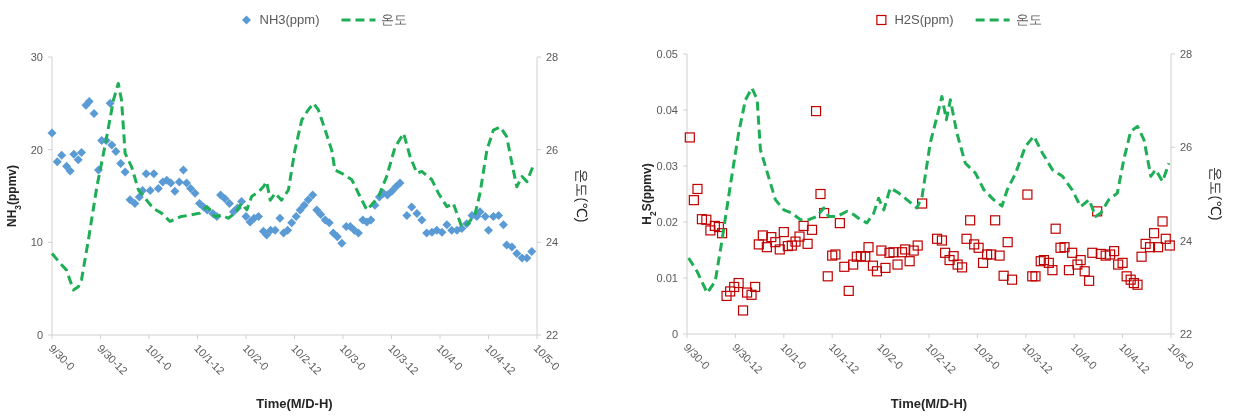  I want to click on y-tick-label: 0.05, so click(667, 54).